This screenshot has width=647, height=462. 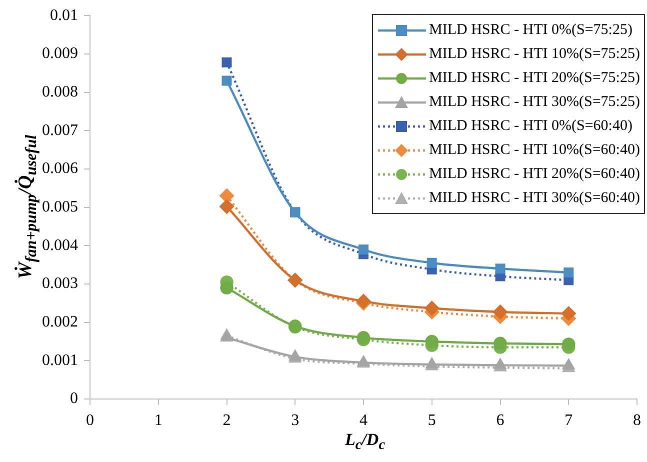 I want to click on y-tick-label: 0.002, so click(x=60, y=322).